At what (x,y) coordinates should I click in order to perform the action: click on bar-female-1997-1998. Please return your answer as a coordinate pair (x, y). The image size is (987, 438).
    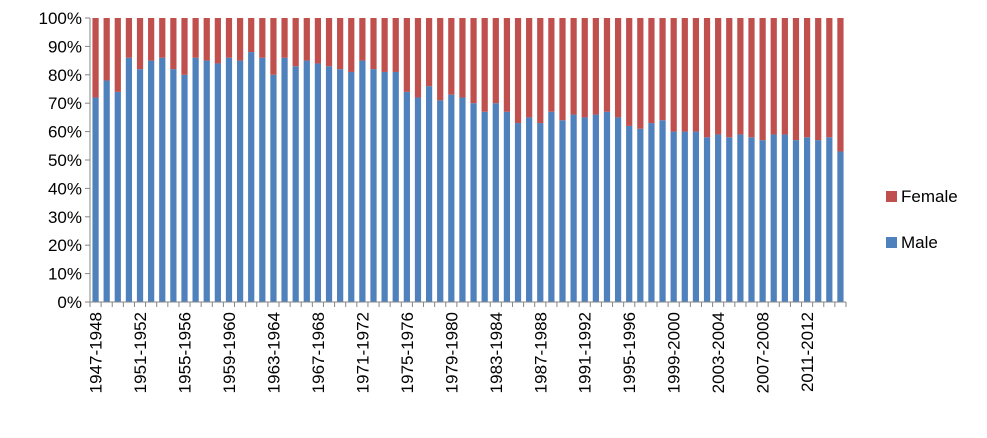
    Looking at the image, I should click on (651, 71).